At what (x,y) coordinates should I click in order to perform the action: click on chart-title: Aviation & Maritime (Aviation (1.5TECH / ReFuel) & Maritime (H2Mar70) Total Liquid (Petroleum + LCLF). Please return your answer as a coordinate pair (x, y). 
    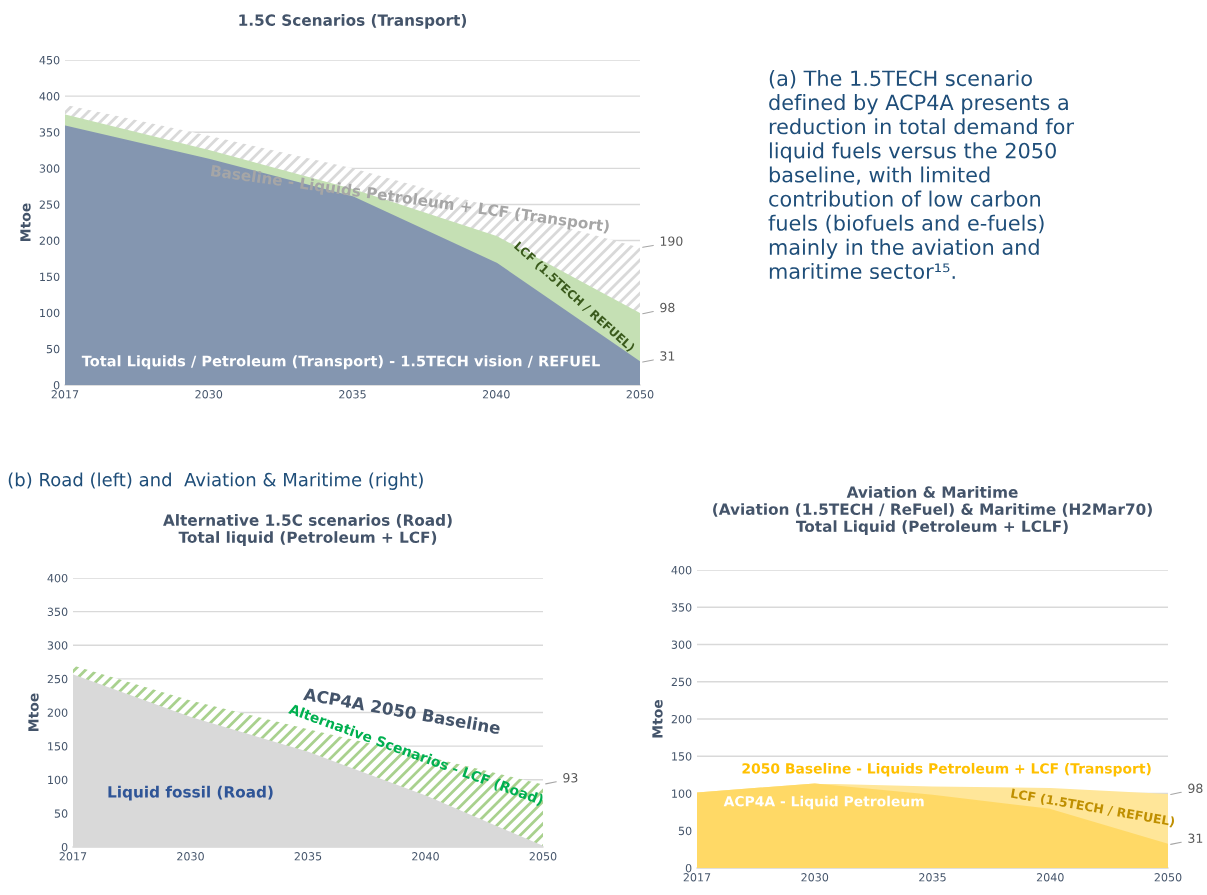
    Looking at the image, I should click on (932, 511).